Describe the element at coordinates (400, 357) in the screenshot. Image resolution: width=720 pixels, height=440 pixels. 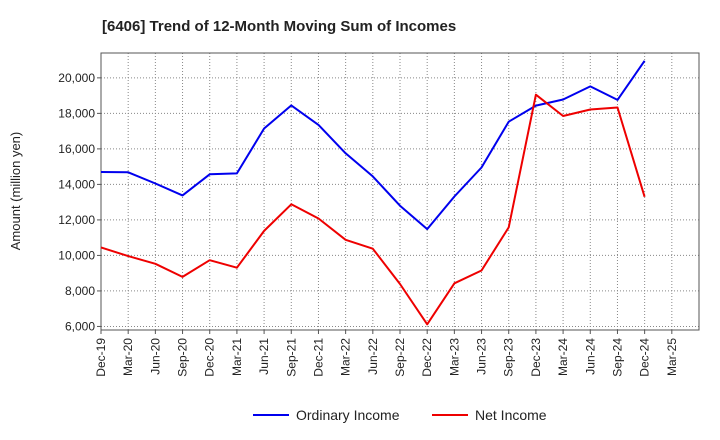
I see `x-tick-label: Sep-22` at that location.